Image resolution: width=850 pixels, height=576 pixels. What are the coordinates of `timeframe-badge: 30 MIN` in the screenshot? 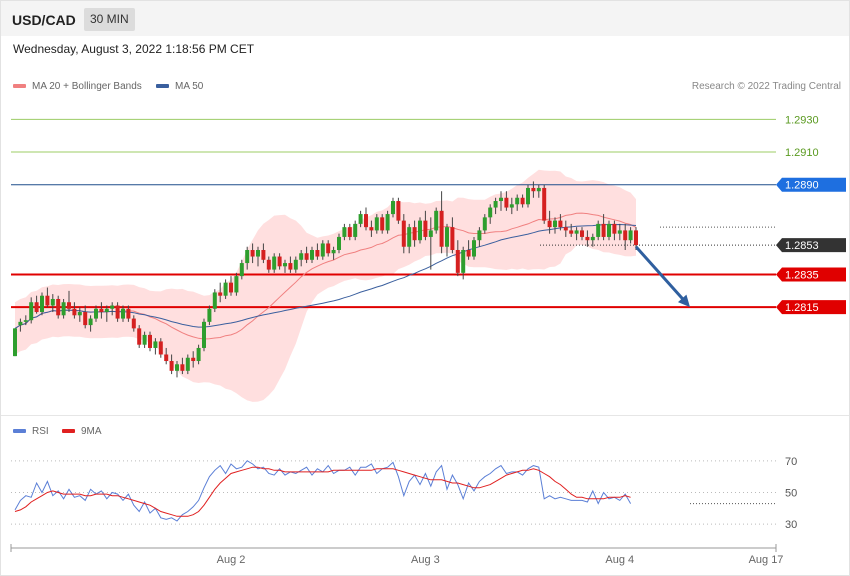 It's located at (109, 19).